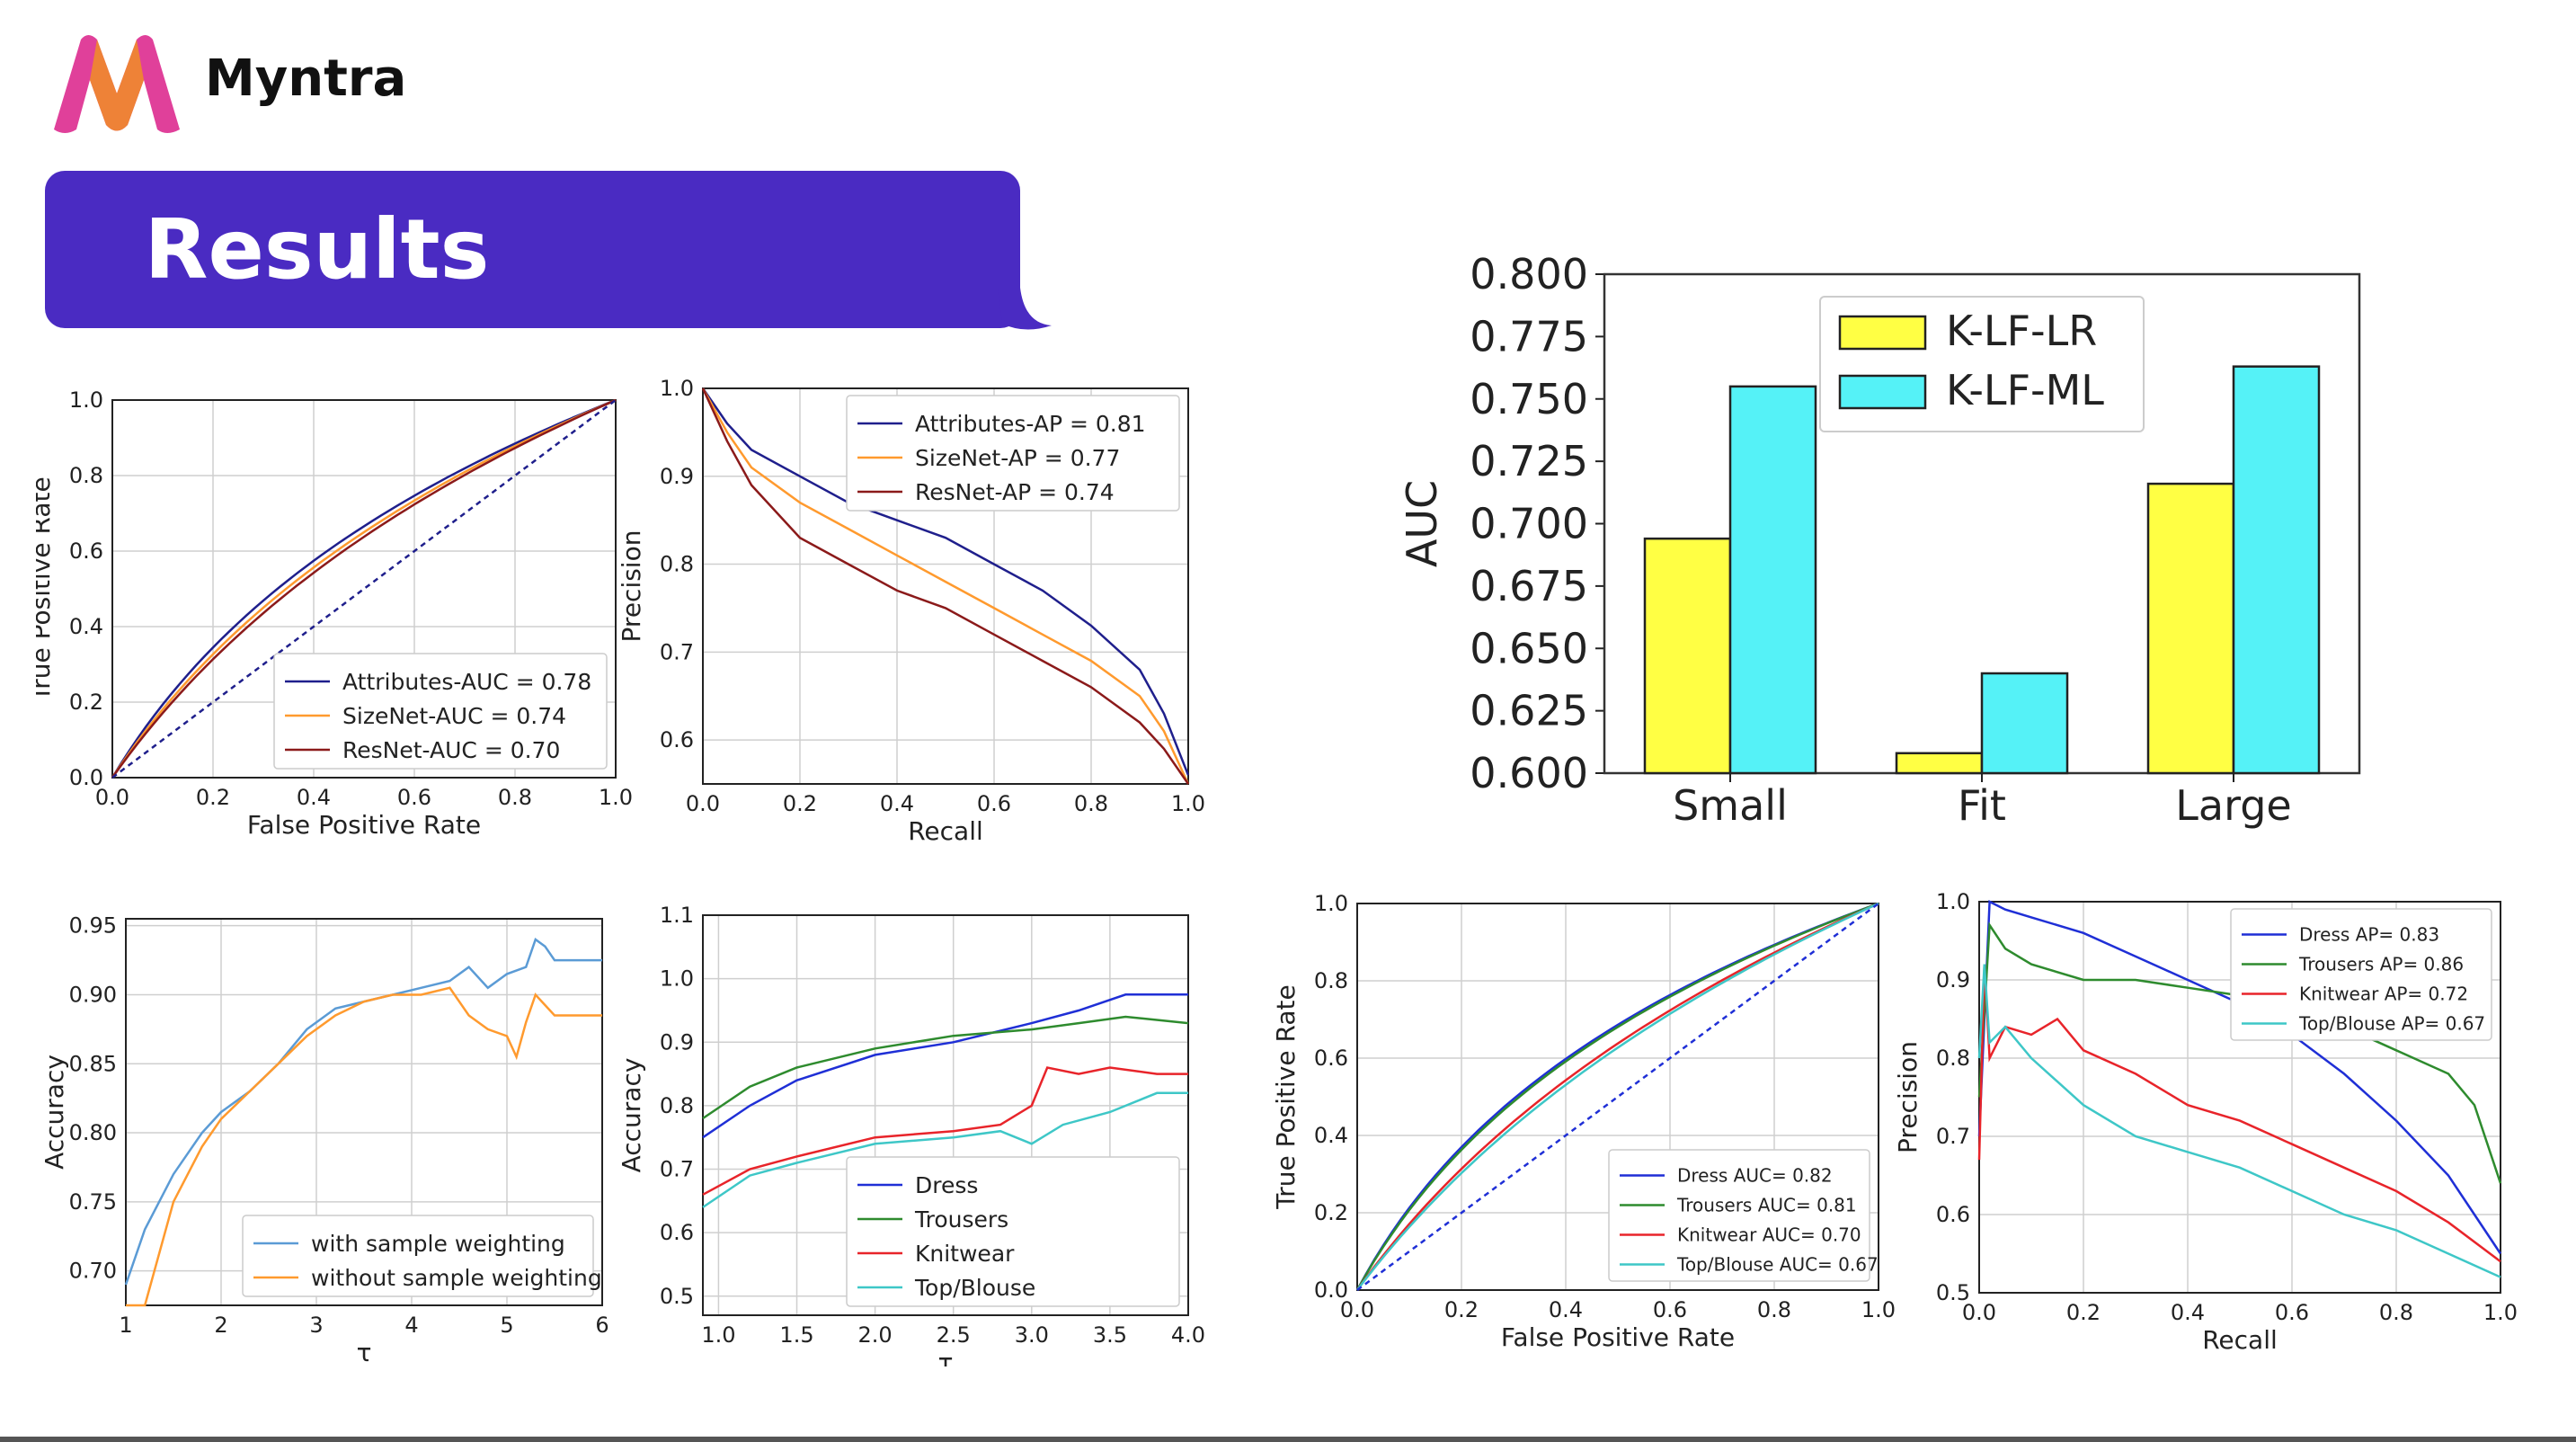  Describe the element at coordinates (1766, 1205) in the screenshot. I see `legend-label: Trousers AUC= 0.81` at that location.